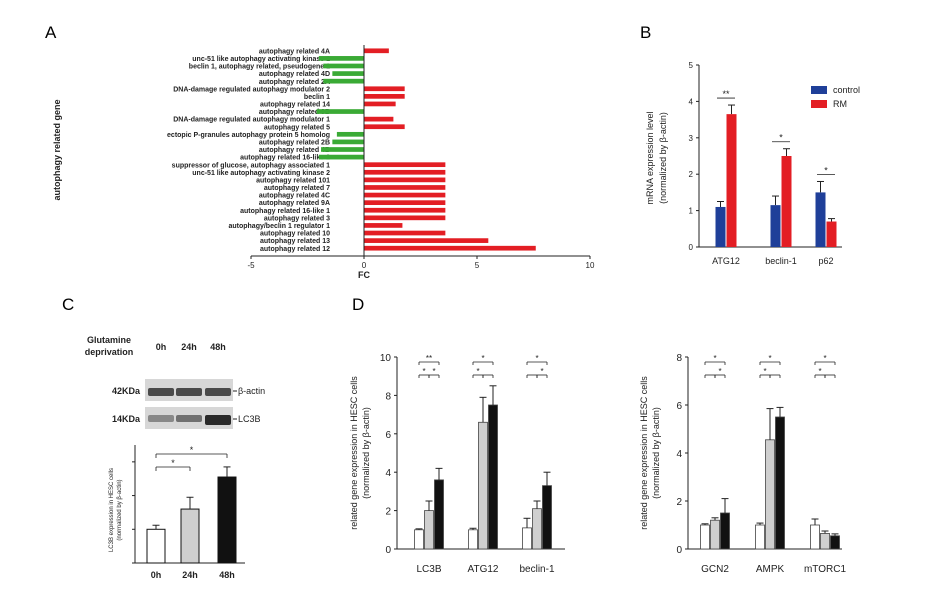 This screenshot has width=939, height=613. Describe the element at coordinates (645, 32) in the screenshot. I see `panel-label-b: B` at that location.